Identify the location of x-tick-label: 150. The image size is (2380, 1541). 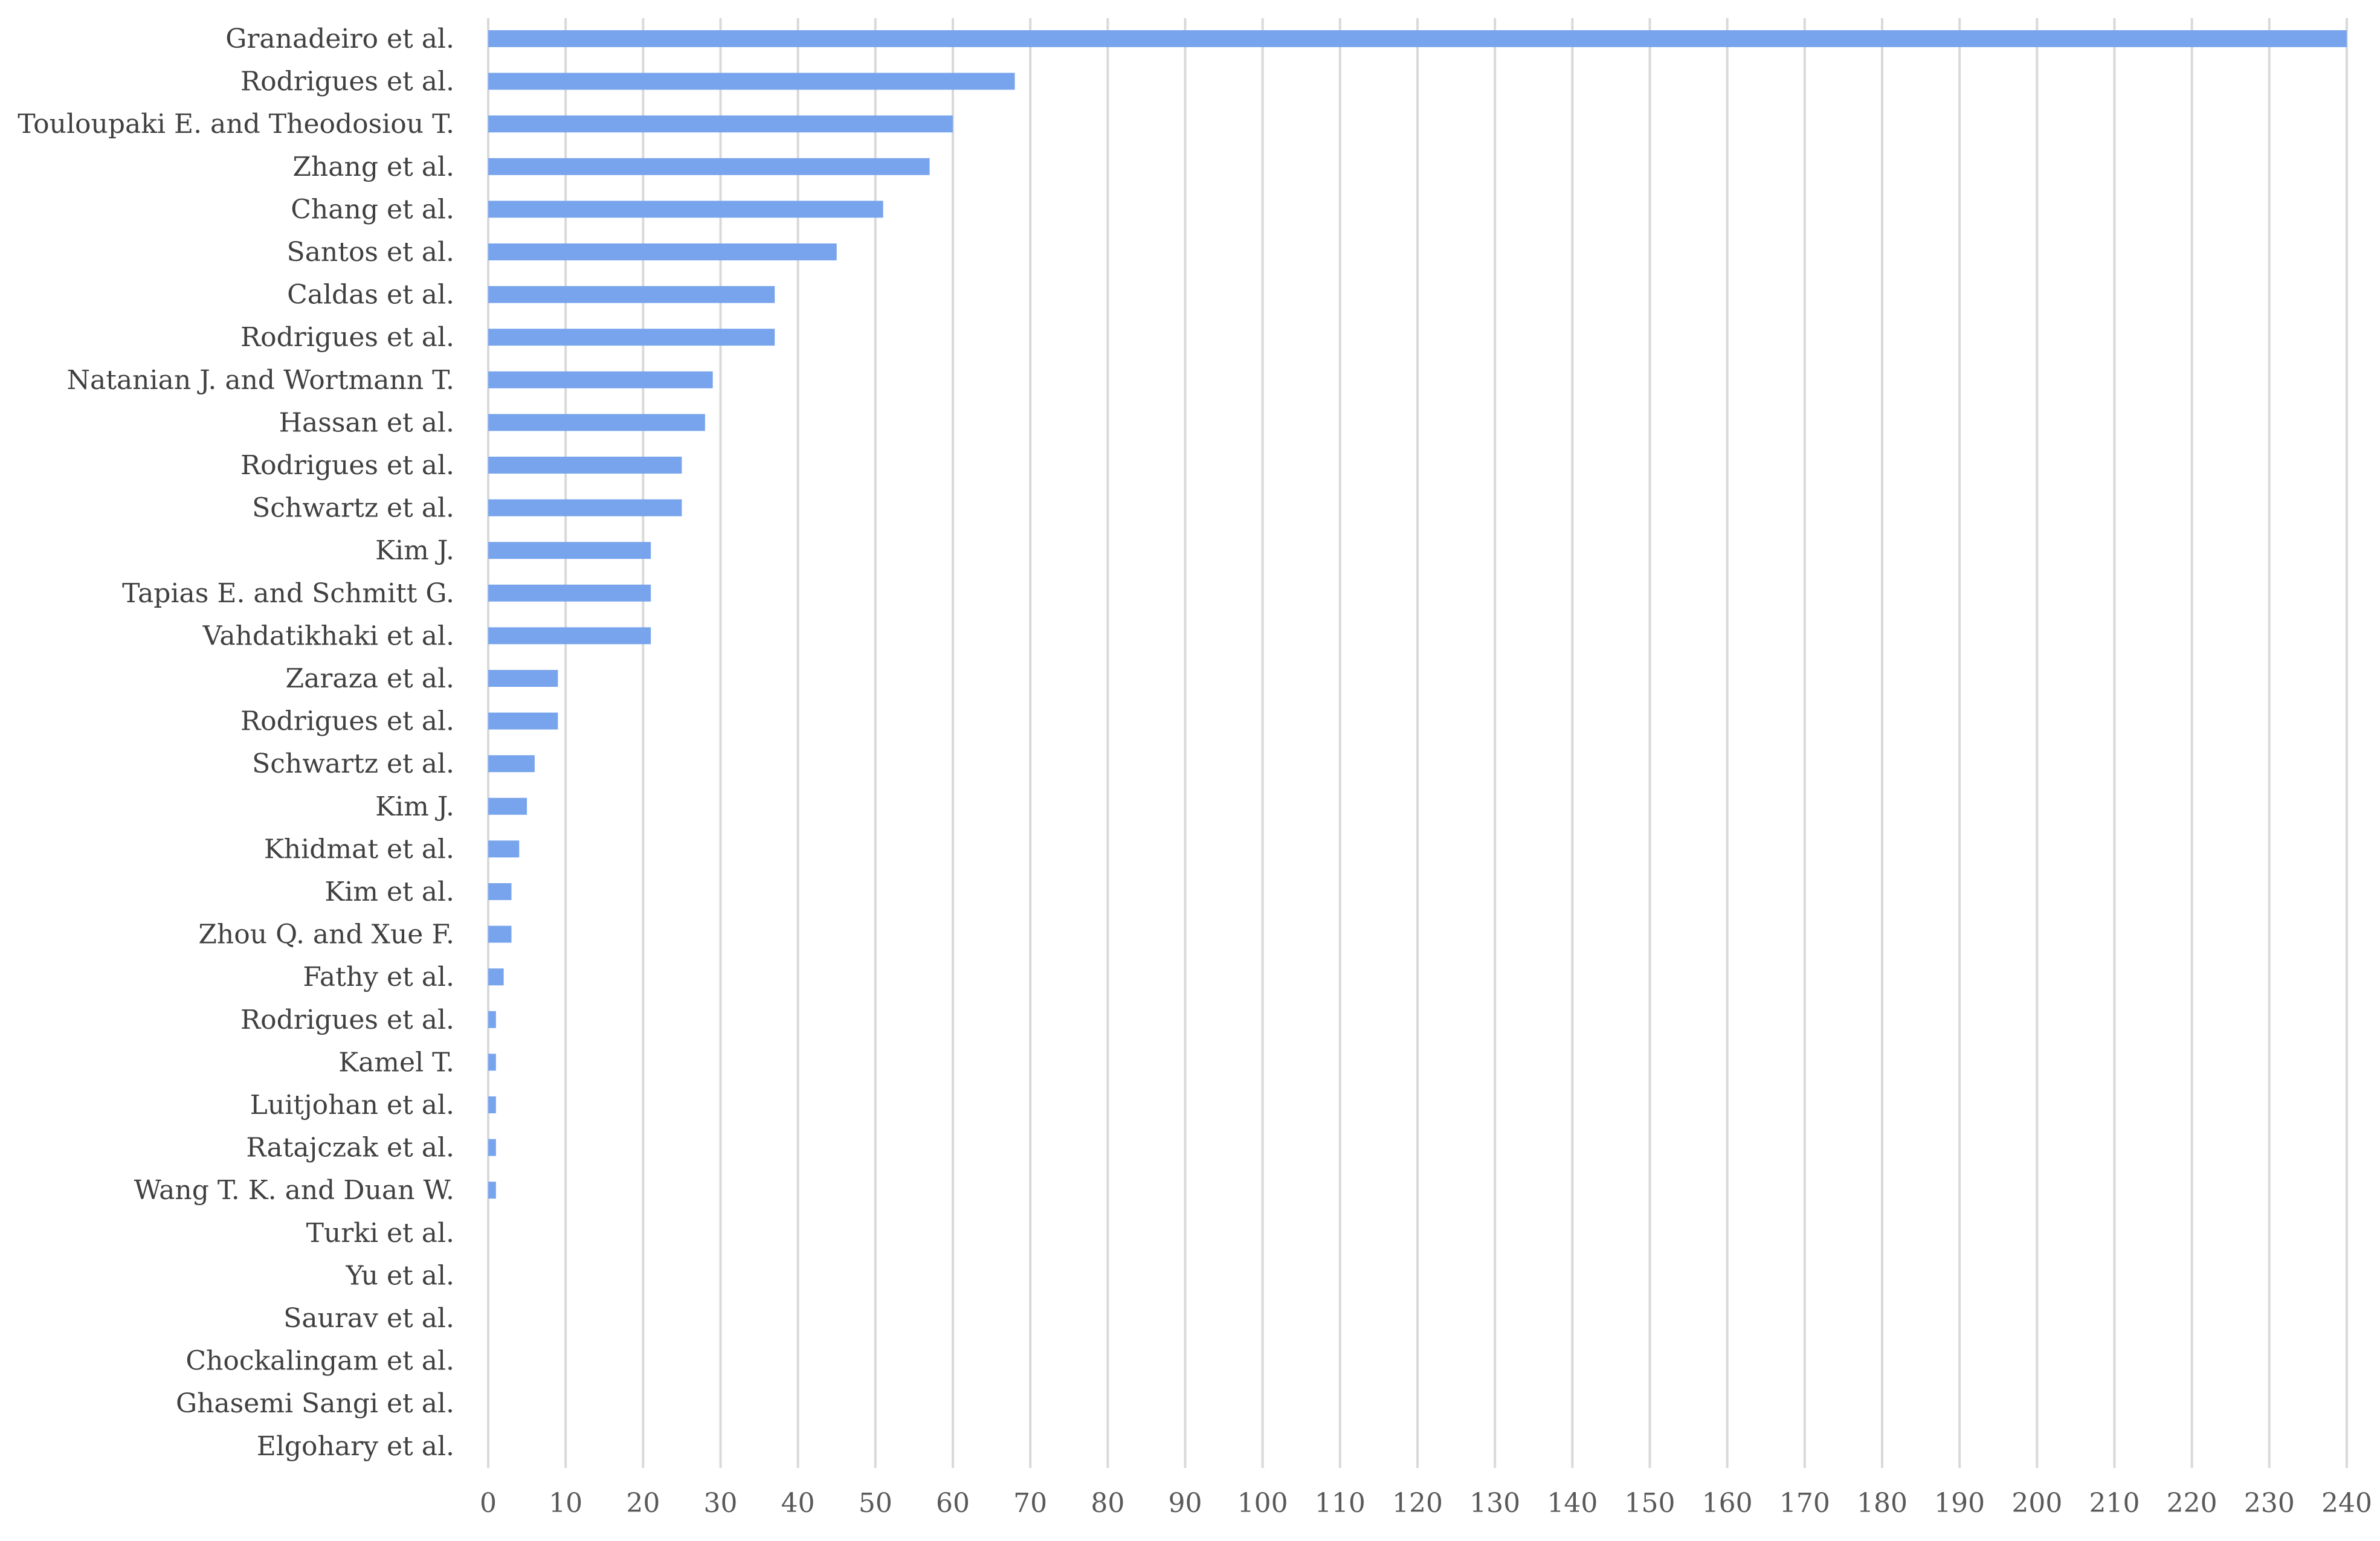
(1650, 1503).